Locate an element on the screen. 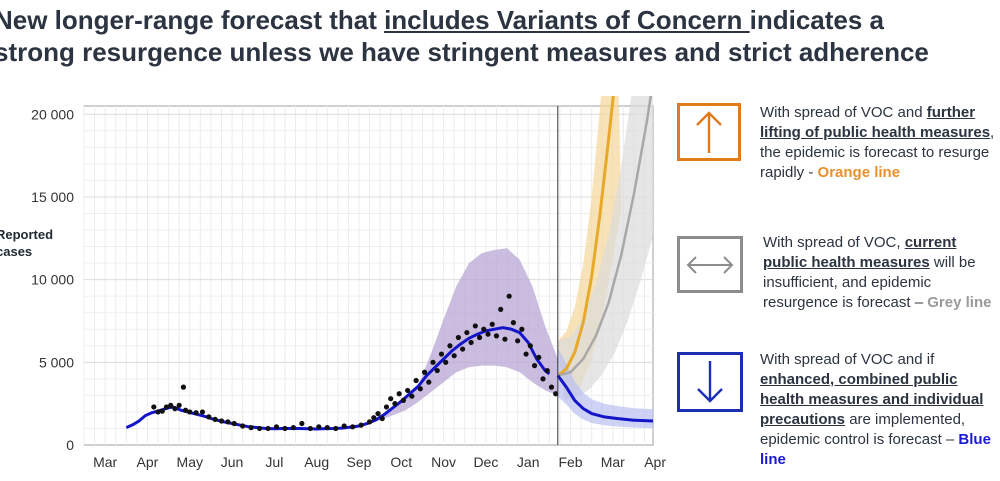 The height and width of the screenshot is (481, 1000). x-month-label: Dec is located at coordinates (485, 462).